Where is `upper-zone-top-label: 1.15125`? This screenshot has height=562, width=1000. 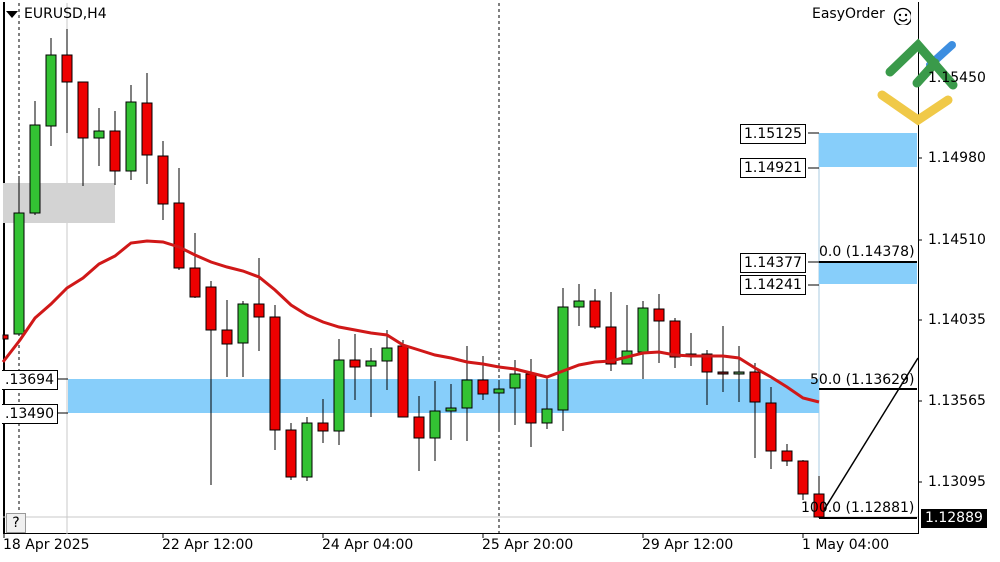
upper-zone-top-label: 1.15125 is located at coordinates (773, 134).